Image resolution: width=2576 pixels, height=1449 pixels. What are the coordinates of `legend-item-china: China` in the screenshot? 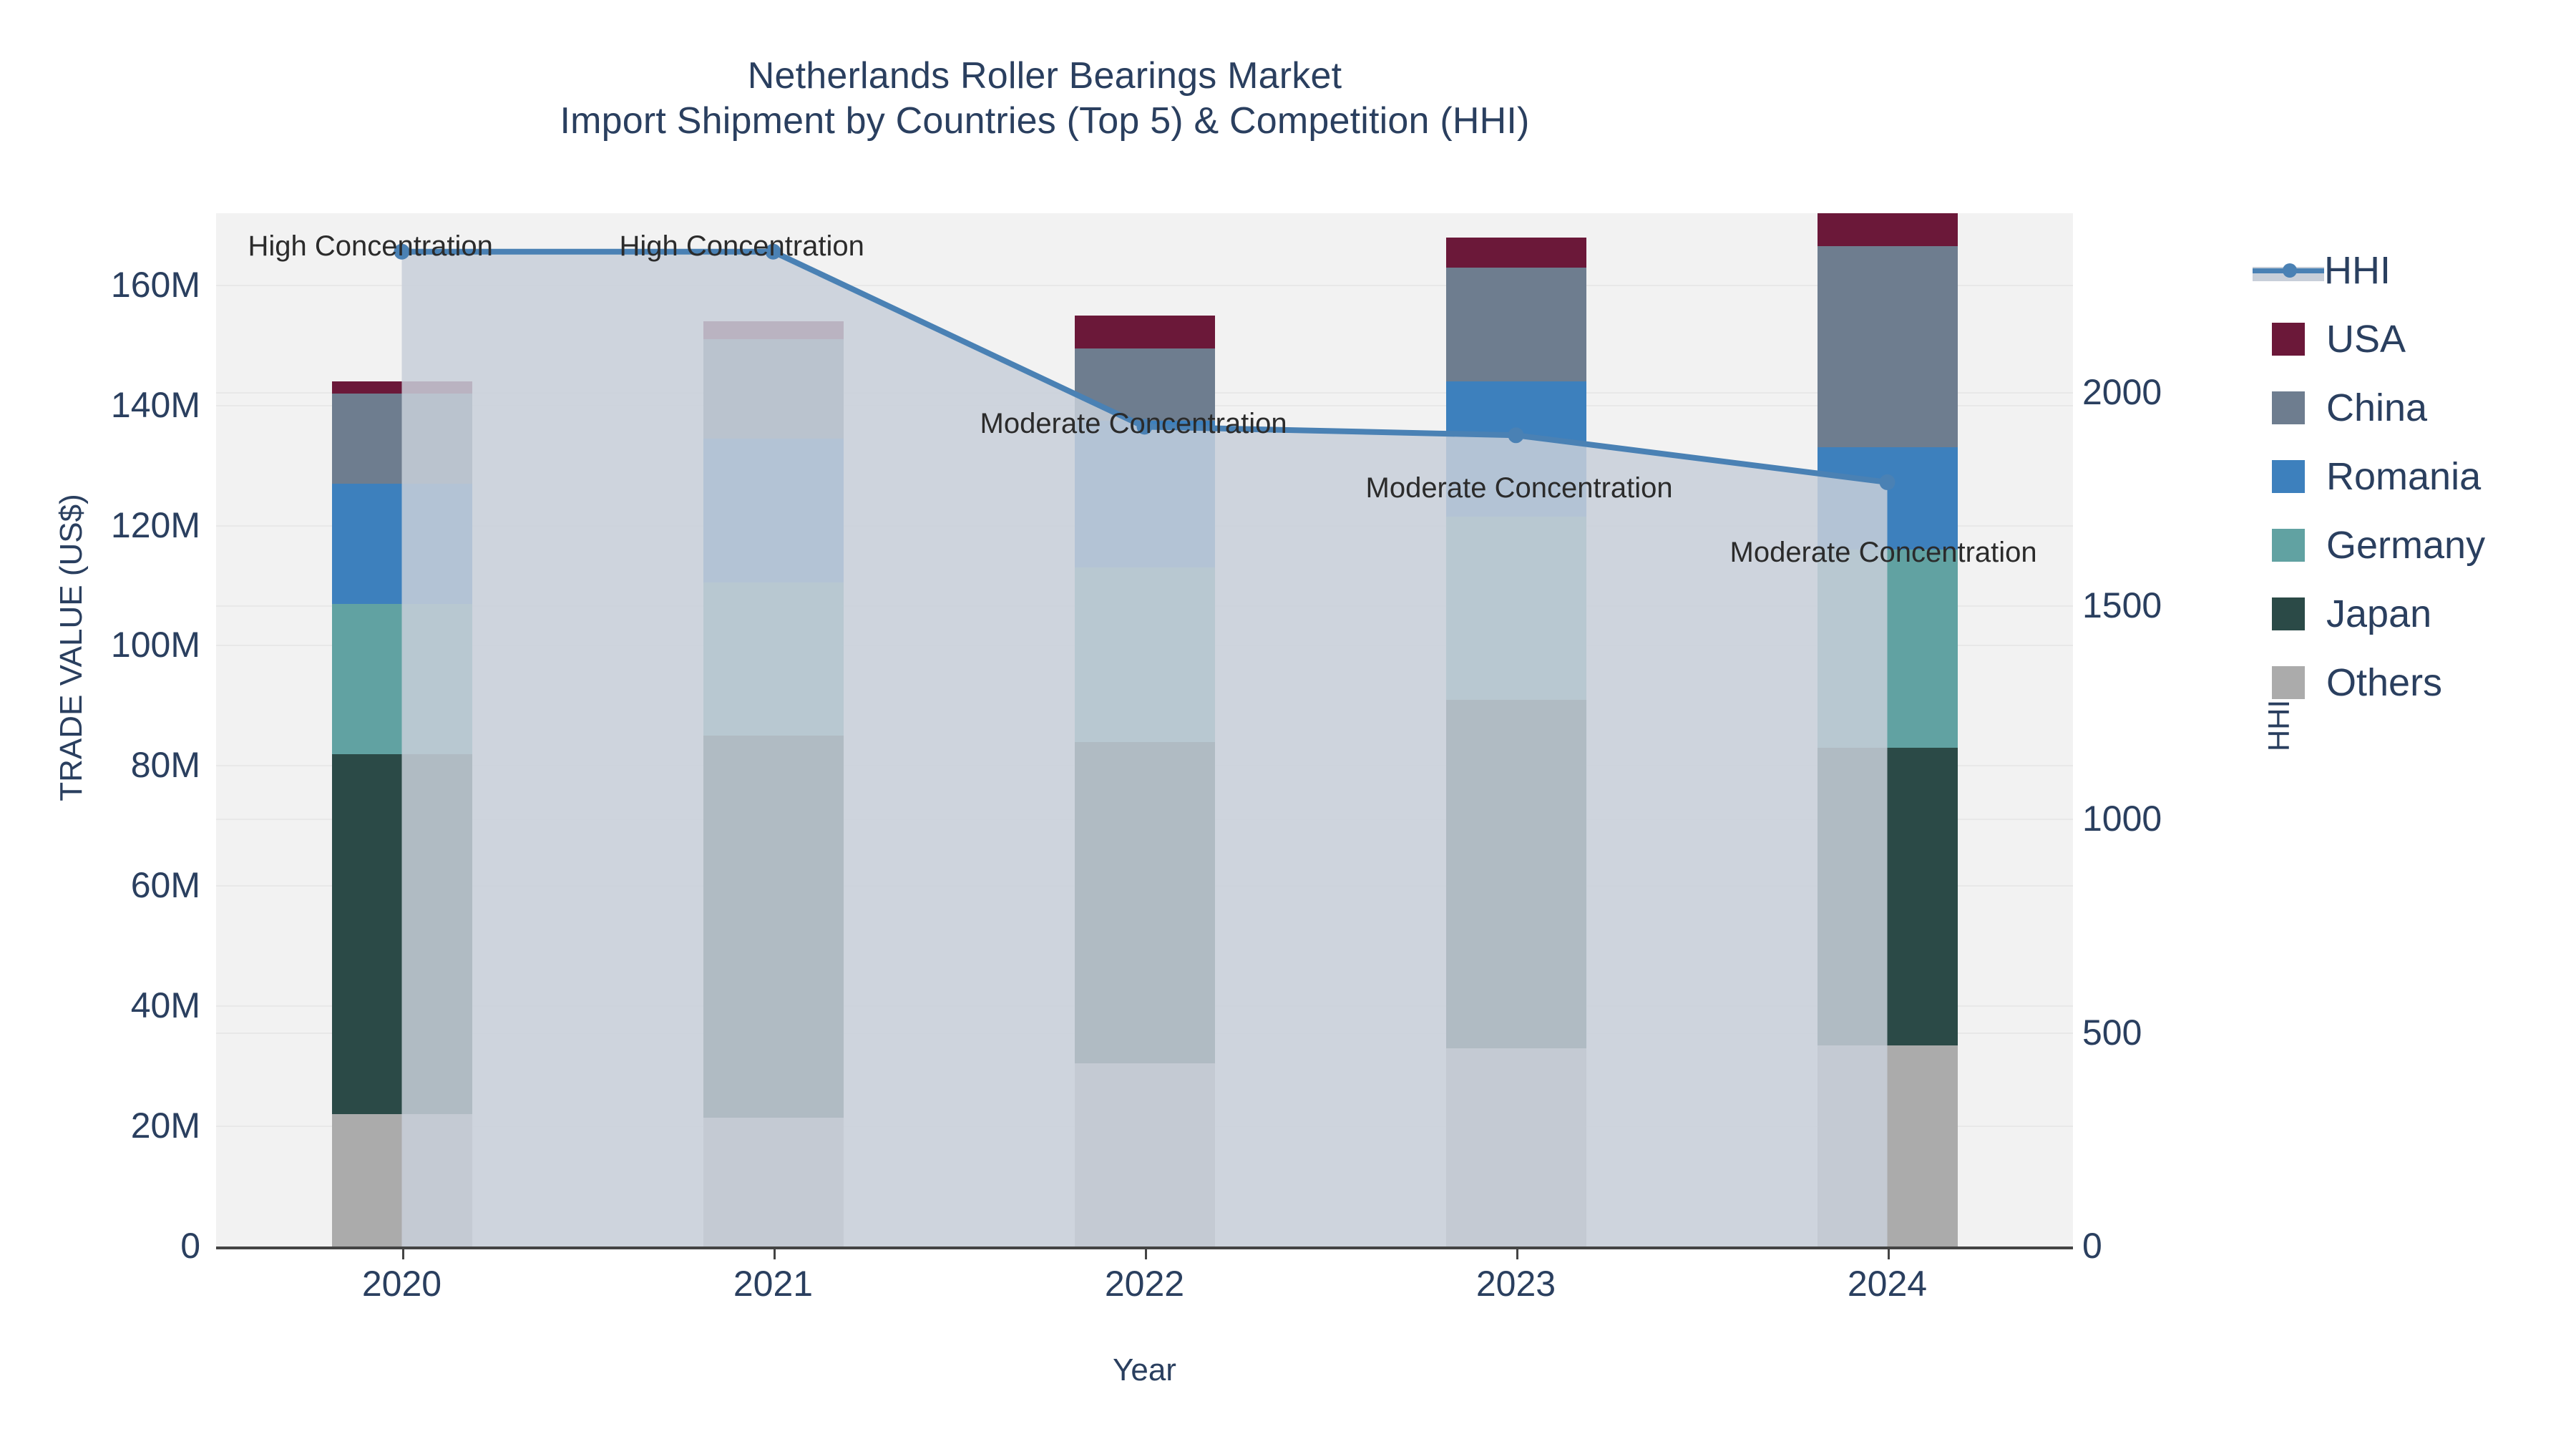 It's located at (2422, 408).